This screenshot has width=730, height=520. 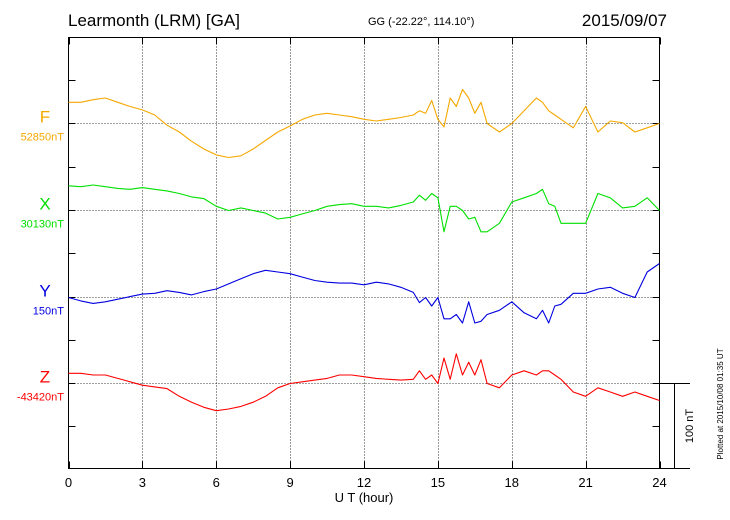 I want to click on geographic-coordinates: GG (-22.22°, 114.10°), so click(x=421, y=22).